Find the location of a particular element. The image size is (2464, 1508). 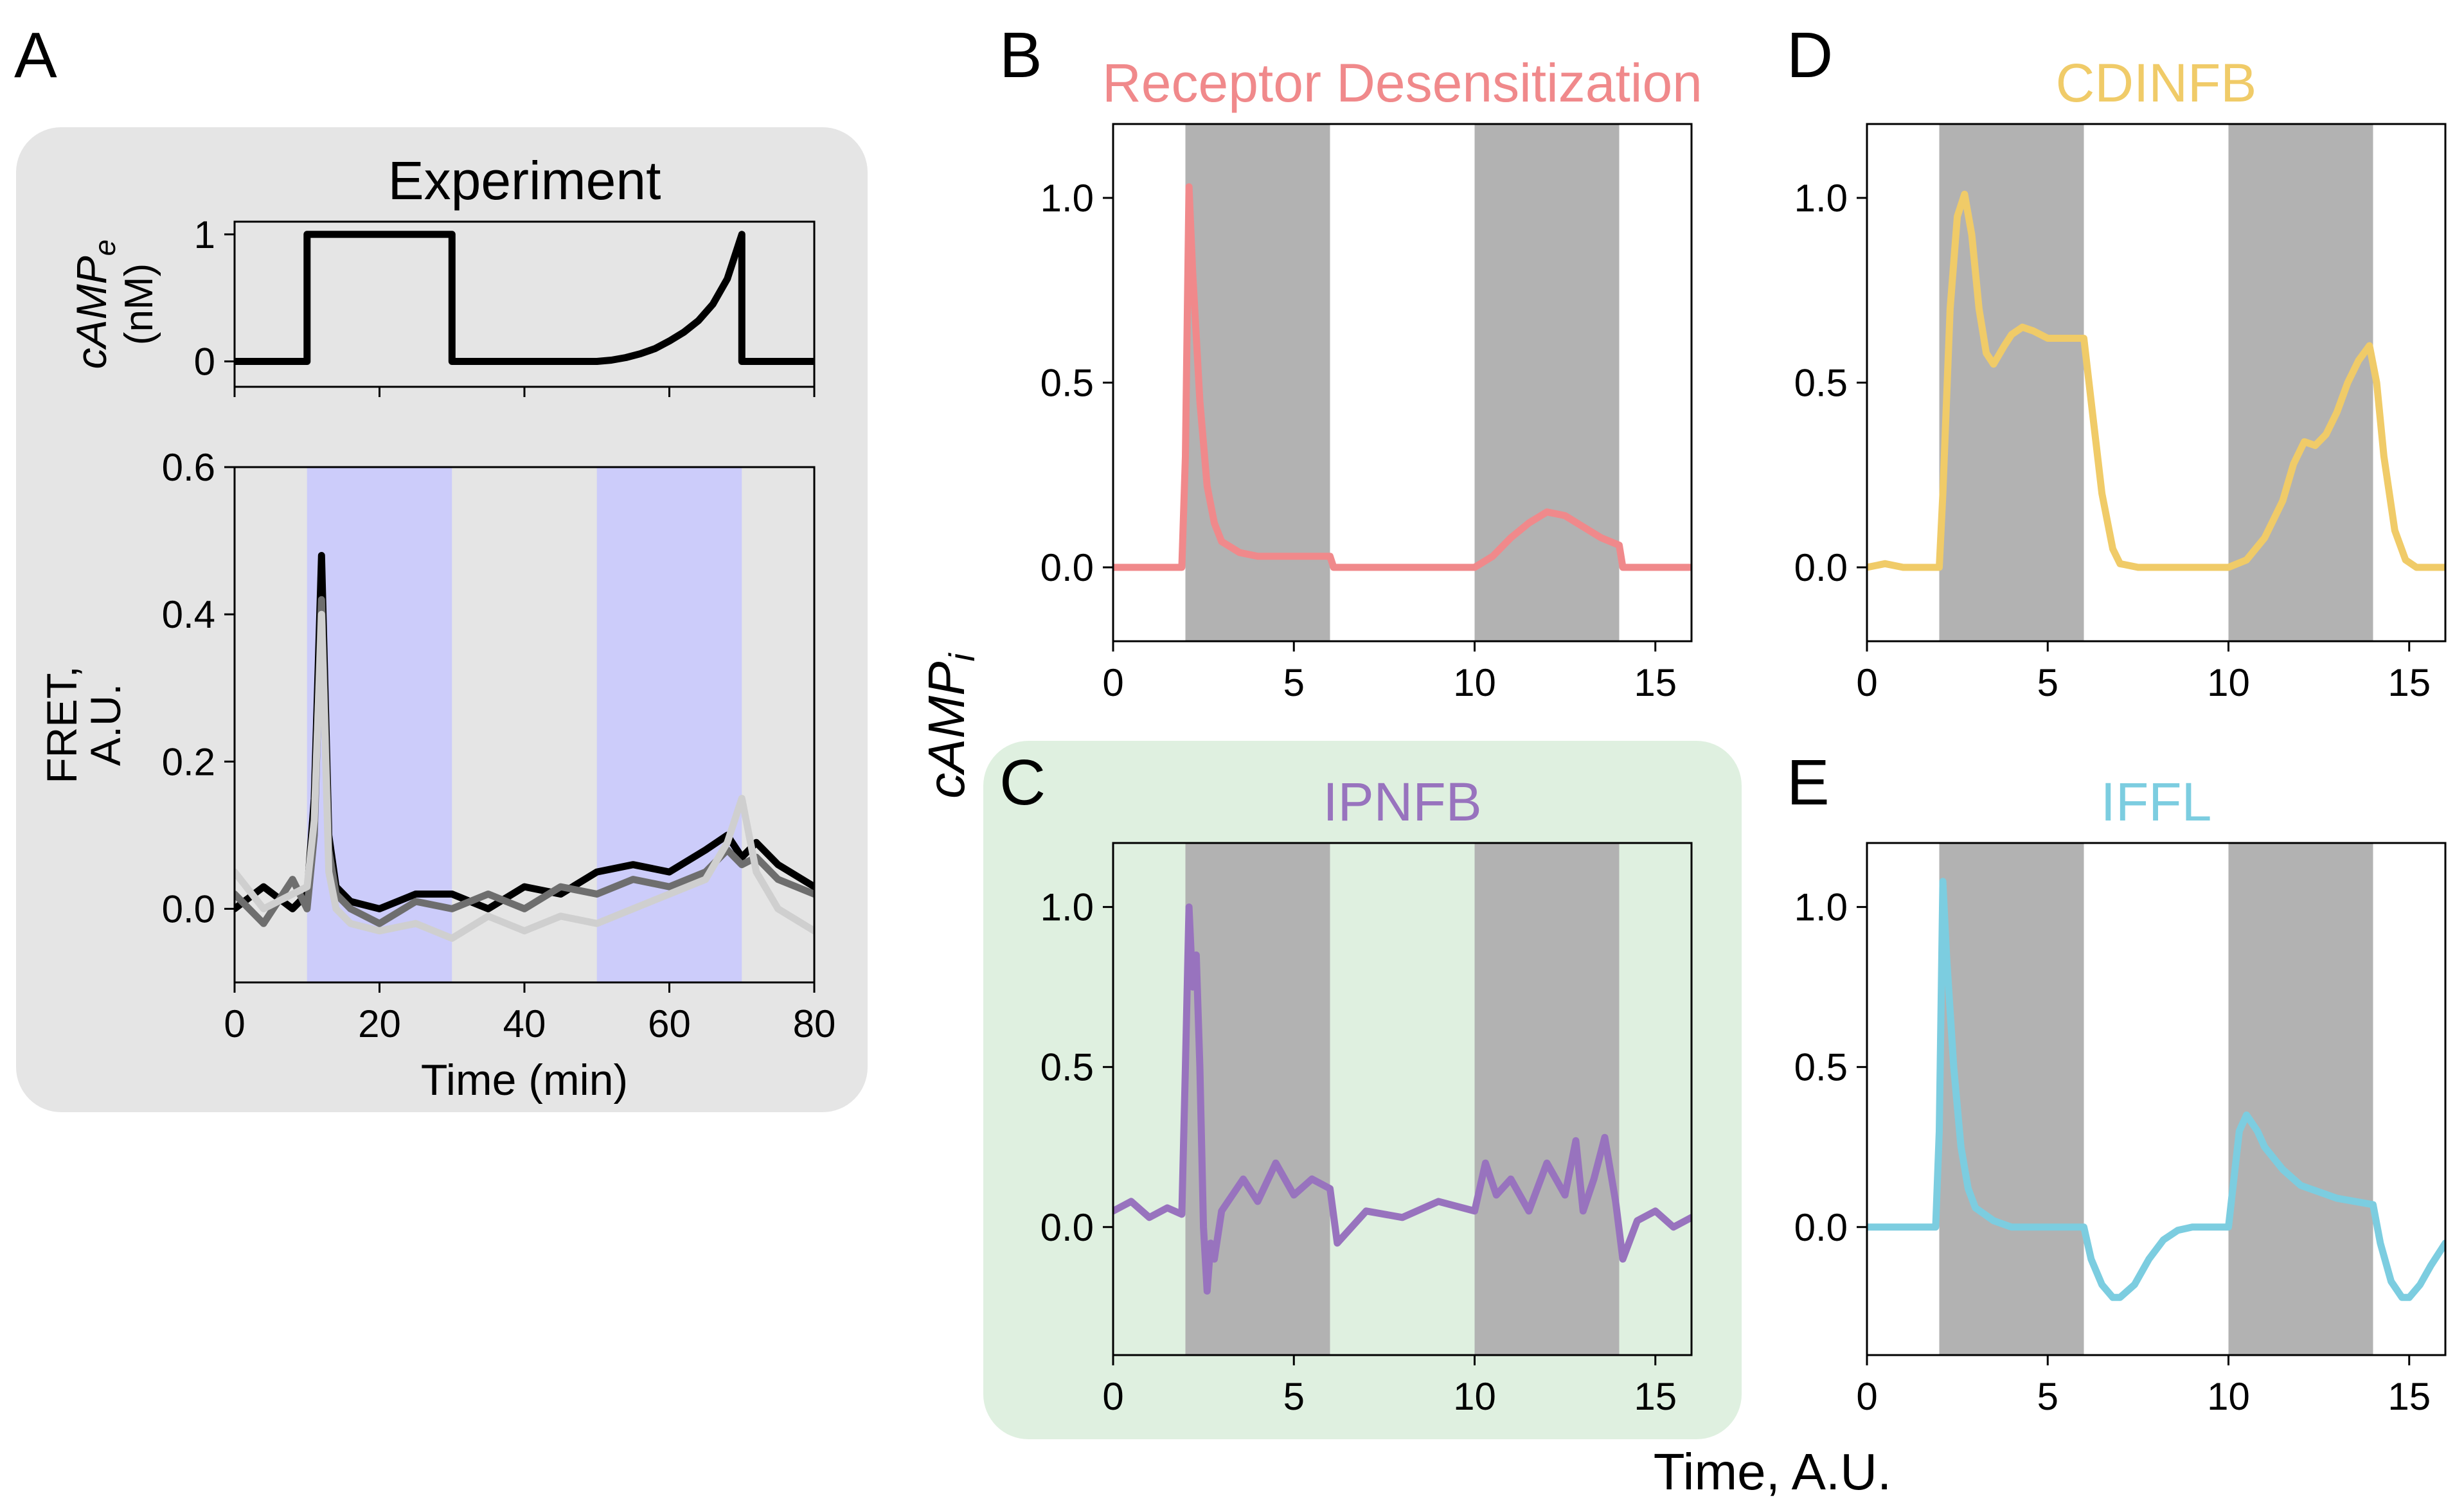

panel-letter-b: B is located at coordinates (1020, 55).